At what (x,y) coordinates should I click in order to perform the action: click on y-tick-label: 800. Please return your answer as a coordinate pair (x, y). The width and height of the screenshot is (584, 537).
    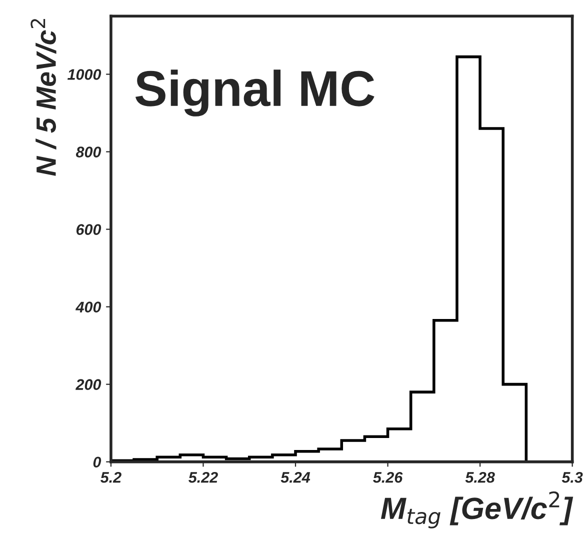
    Looking at the image, I should click on (89, 152).